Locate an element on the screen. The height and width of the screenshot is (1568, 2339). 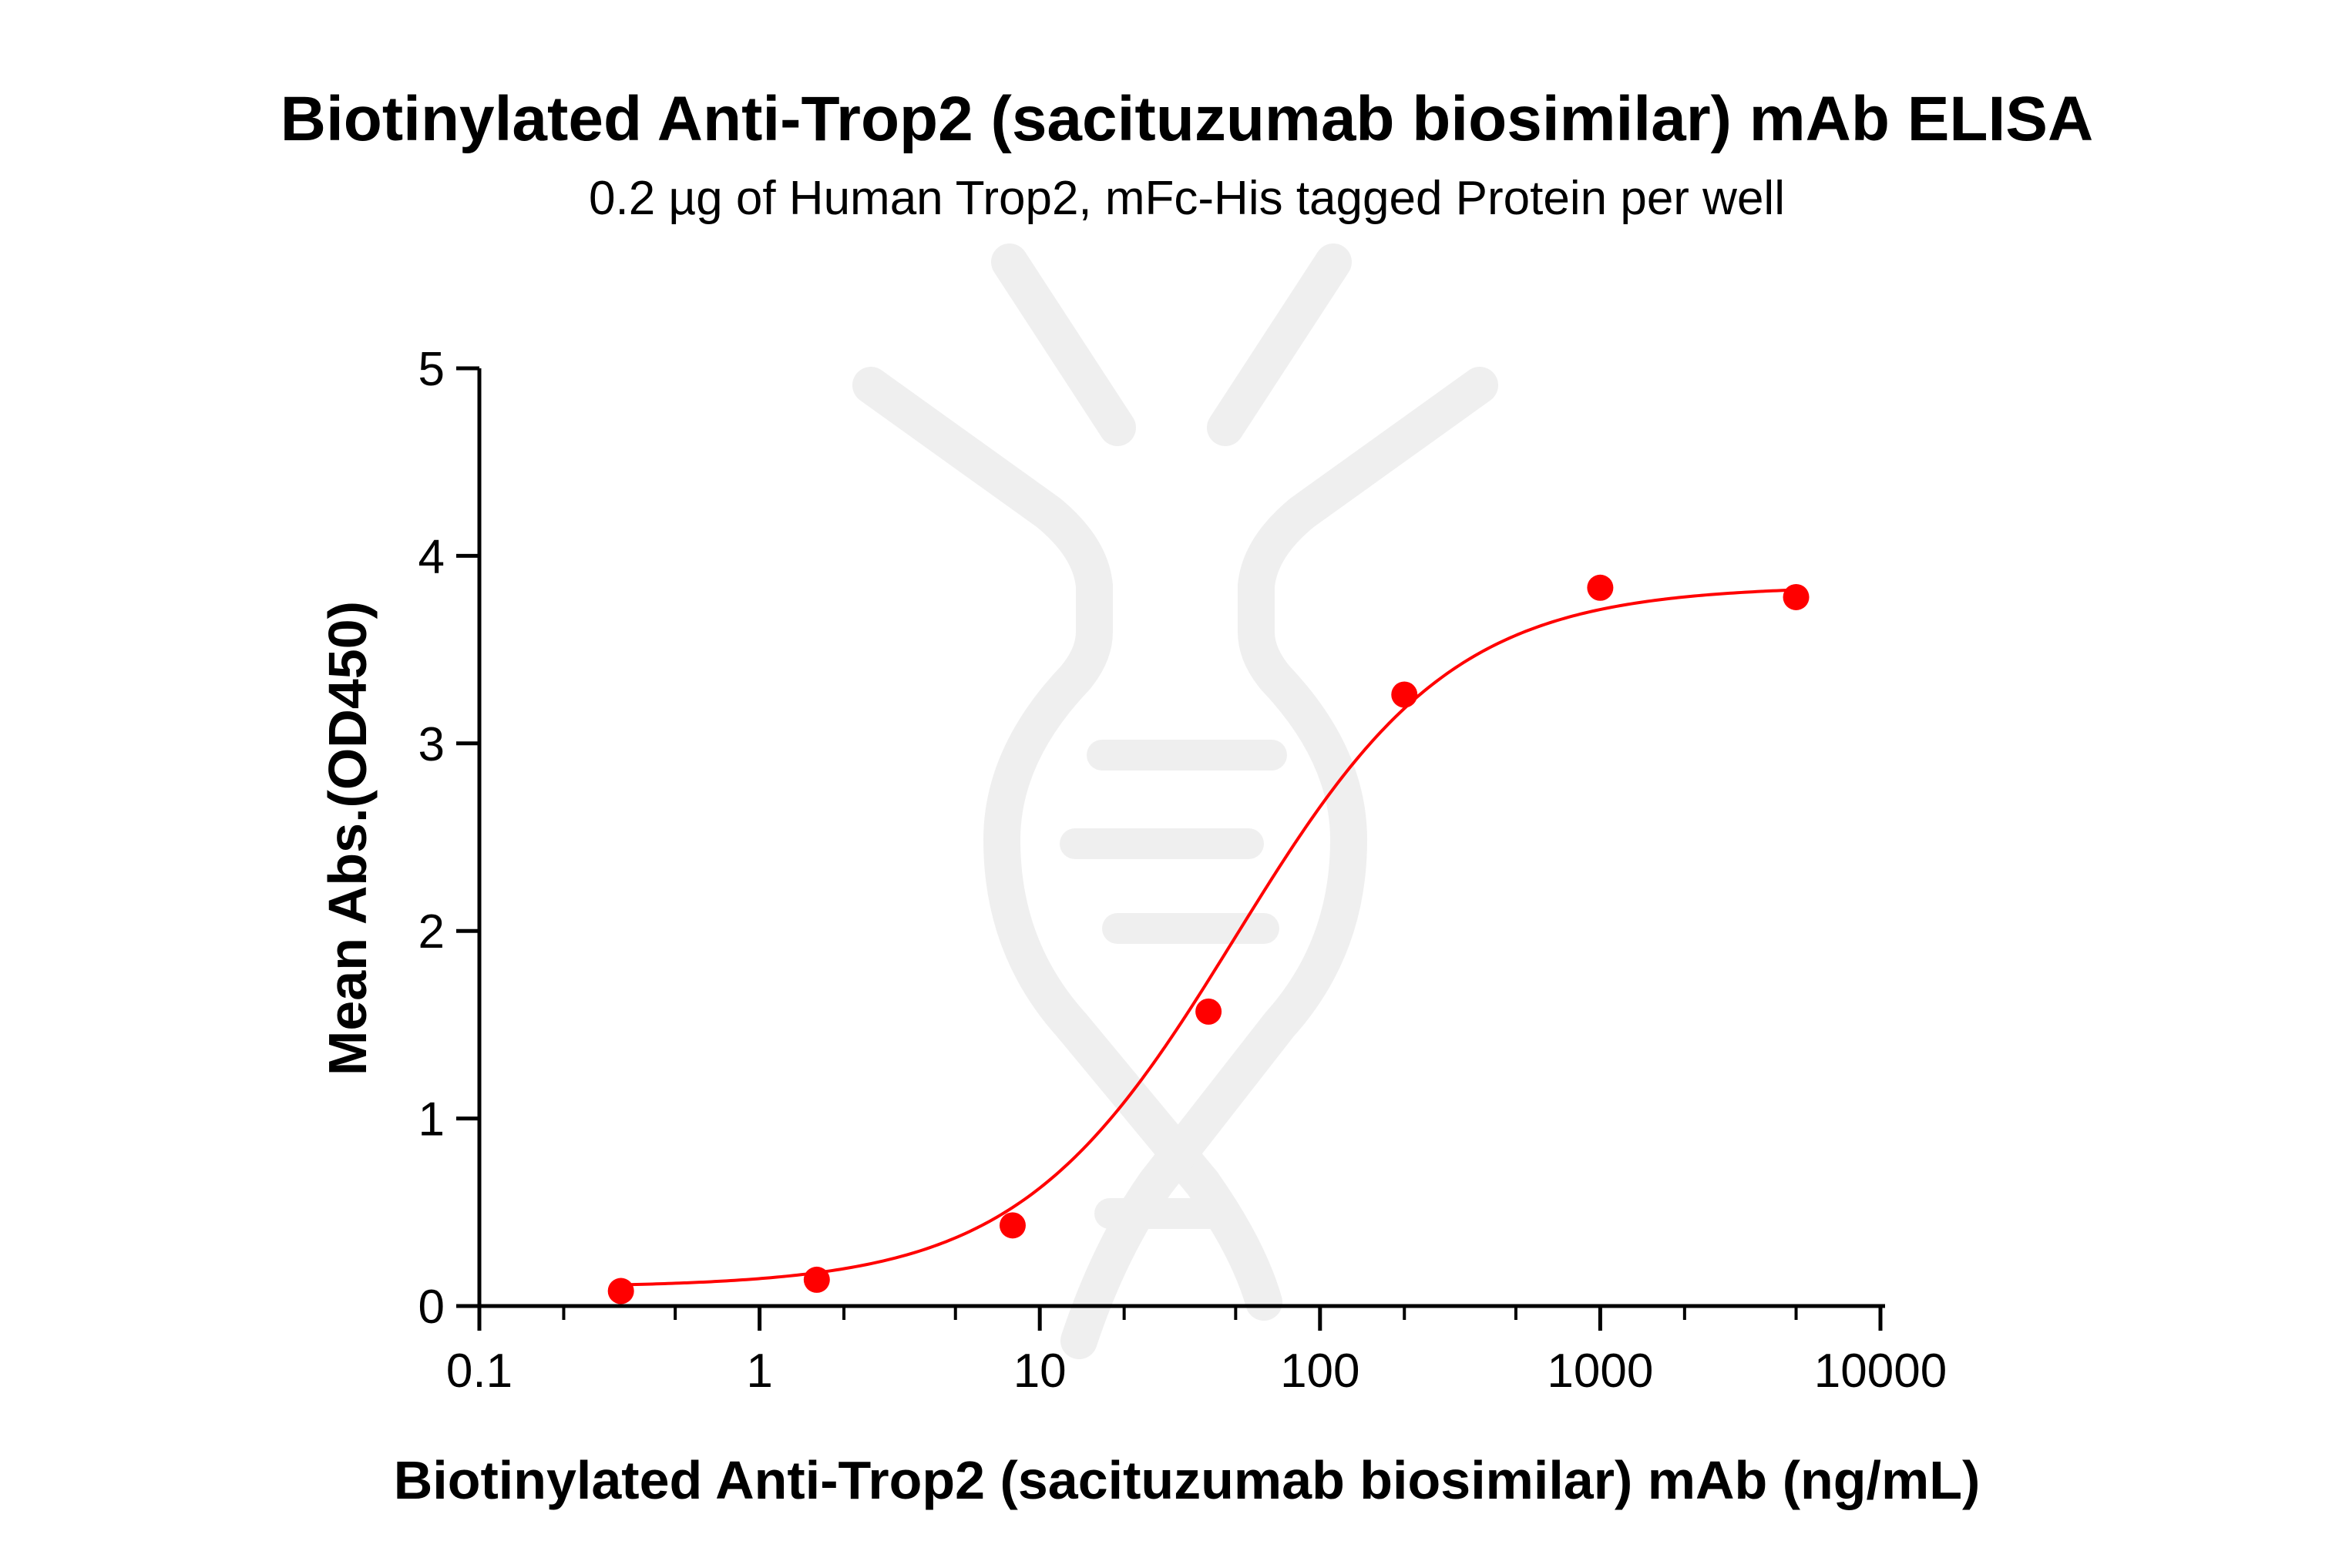
x-axis: 0.1 1 10 100 1000 10000 is located at coordinates (1196, 1351).